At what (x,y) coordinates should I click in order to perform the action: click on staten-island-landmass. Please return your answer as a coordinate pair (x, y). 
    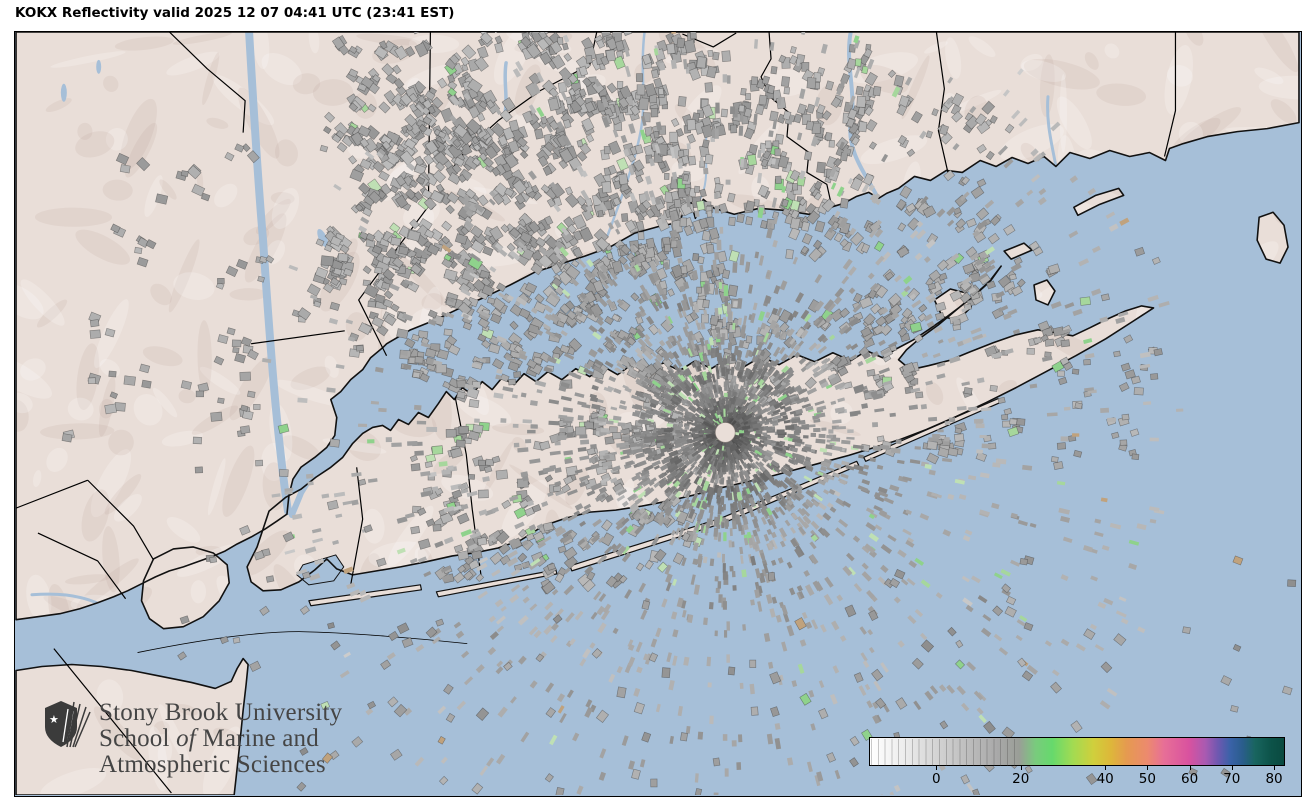
    Looking at the image, I should click on (185, 587).